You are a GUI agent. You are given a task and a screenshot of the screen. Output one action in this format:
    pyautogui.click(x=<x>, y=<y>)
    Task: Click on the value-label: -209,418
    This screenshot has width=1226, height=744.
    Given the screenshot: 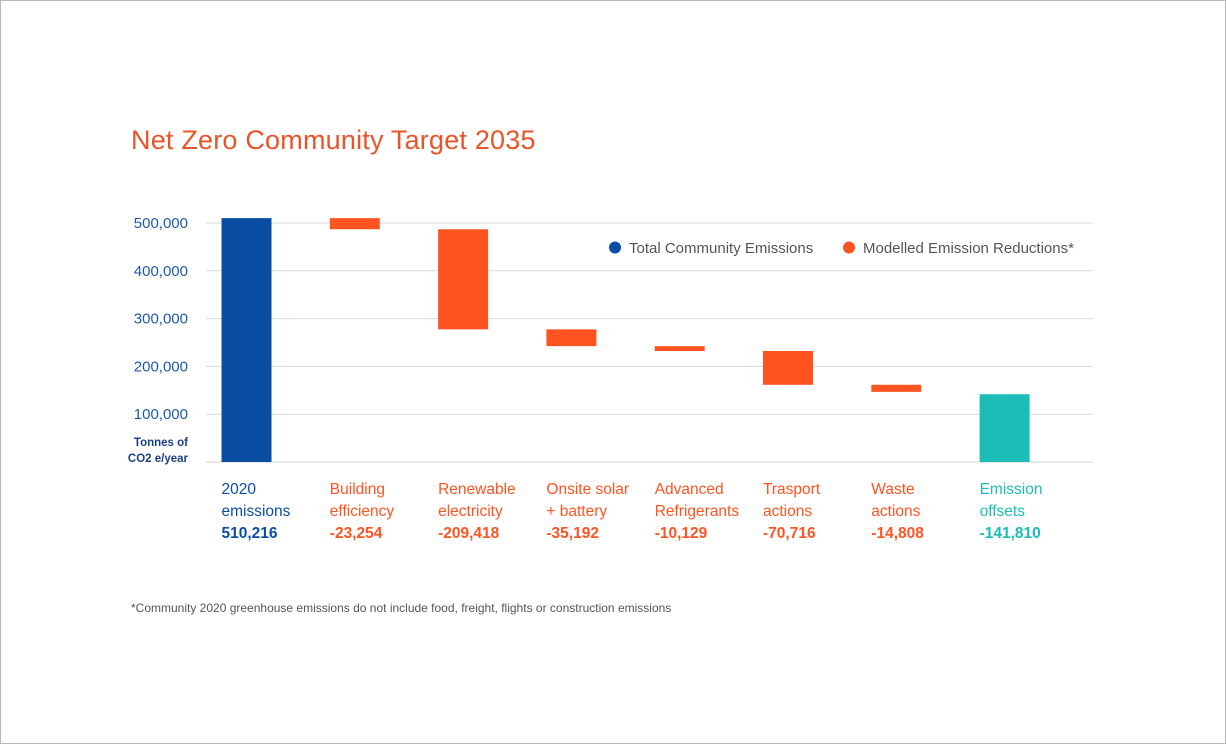 What is the action you would take?
    pyautogui.click(x=469, y=533)
    